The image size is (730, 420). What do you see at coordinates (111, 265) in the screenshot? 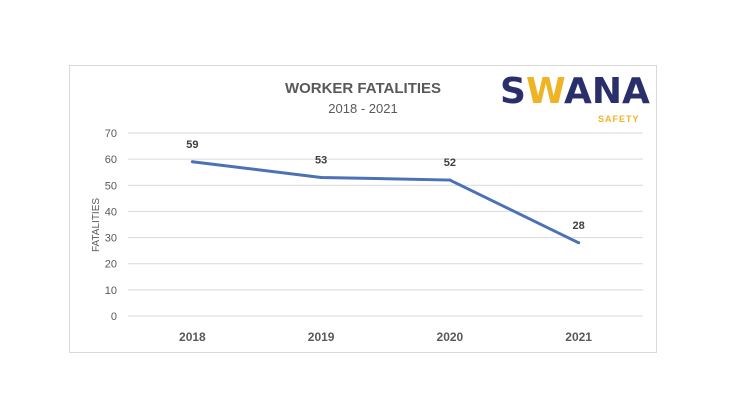
I see `y-tick-label: 20` at bounding box center [111, 265].